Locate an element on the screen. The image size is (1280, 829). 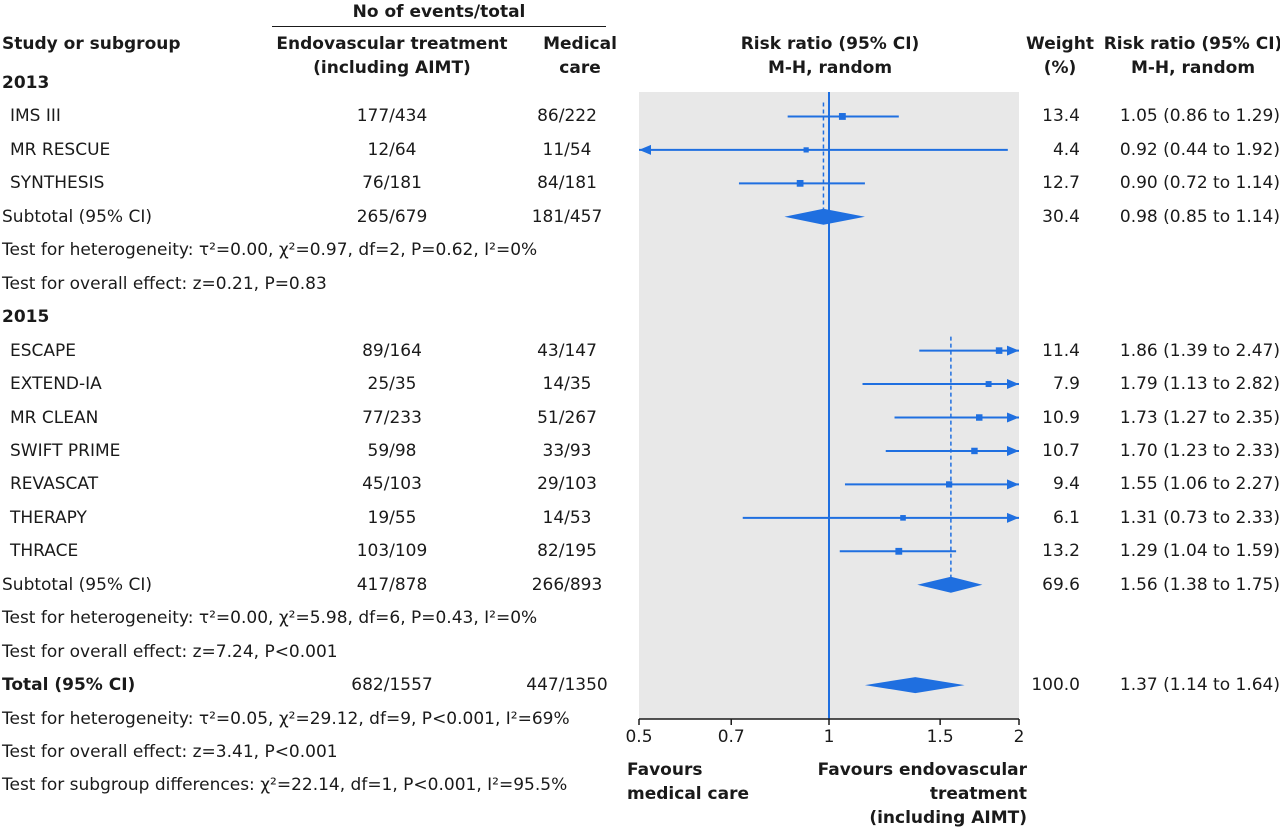
favours-left-line1: Favours is located at coordinates (665, 770).